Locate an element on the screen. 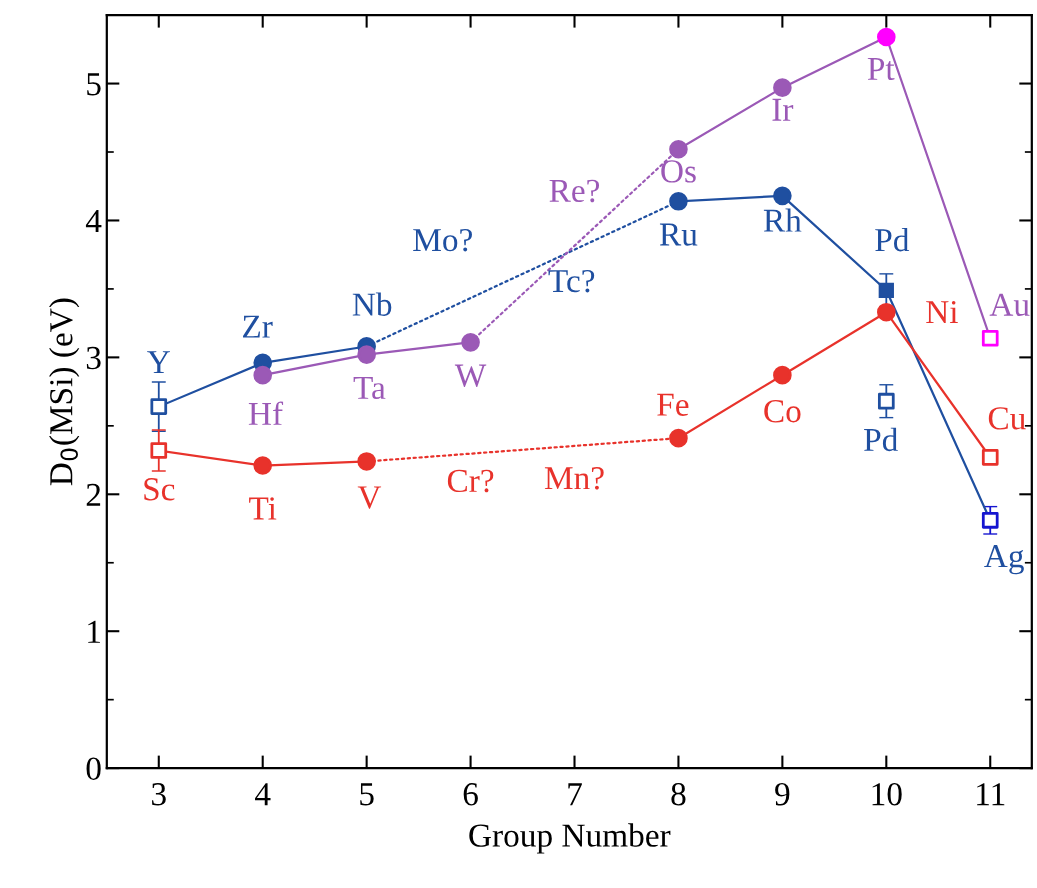 Image resolution: width=1037 pixels, height=888 pixels. x-tick-label: 11 is located at coordinates (991, 794).